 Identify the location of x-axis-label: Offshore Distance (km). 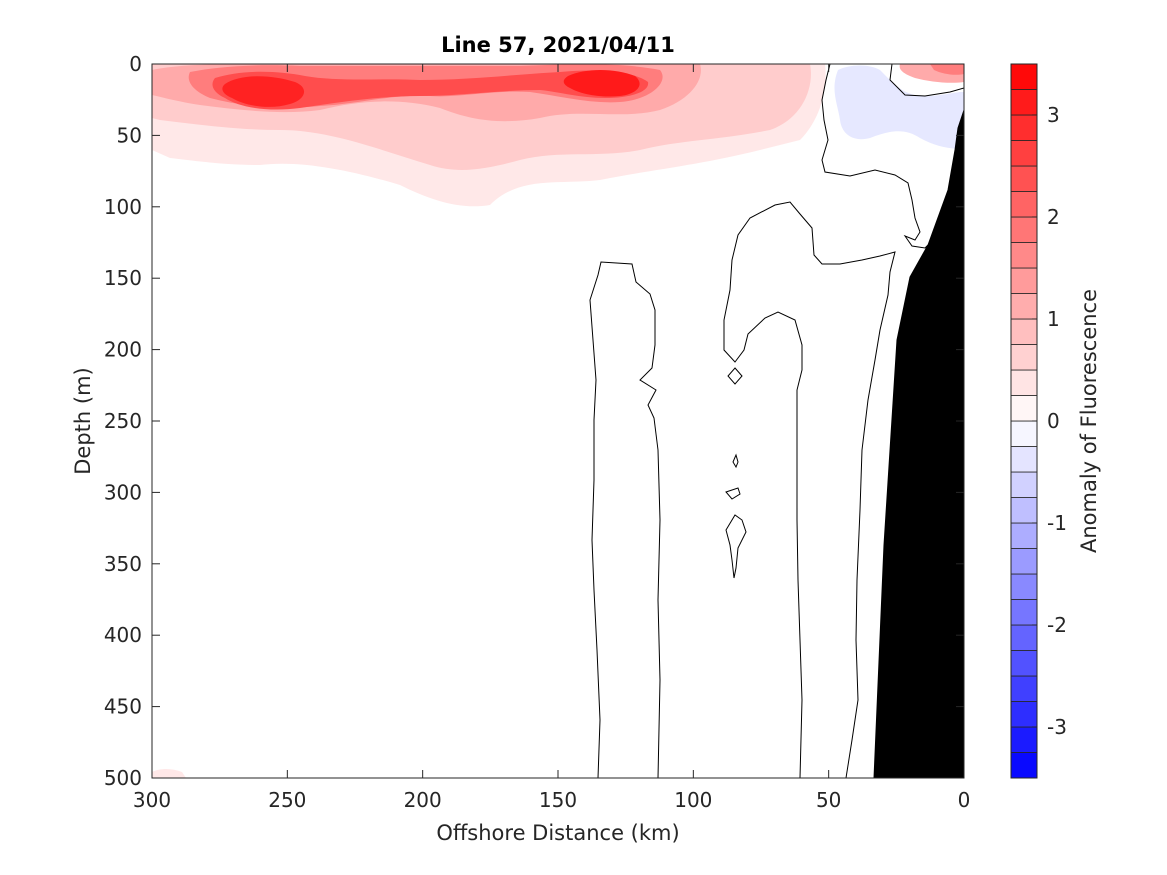
(557, 833).